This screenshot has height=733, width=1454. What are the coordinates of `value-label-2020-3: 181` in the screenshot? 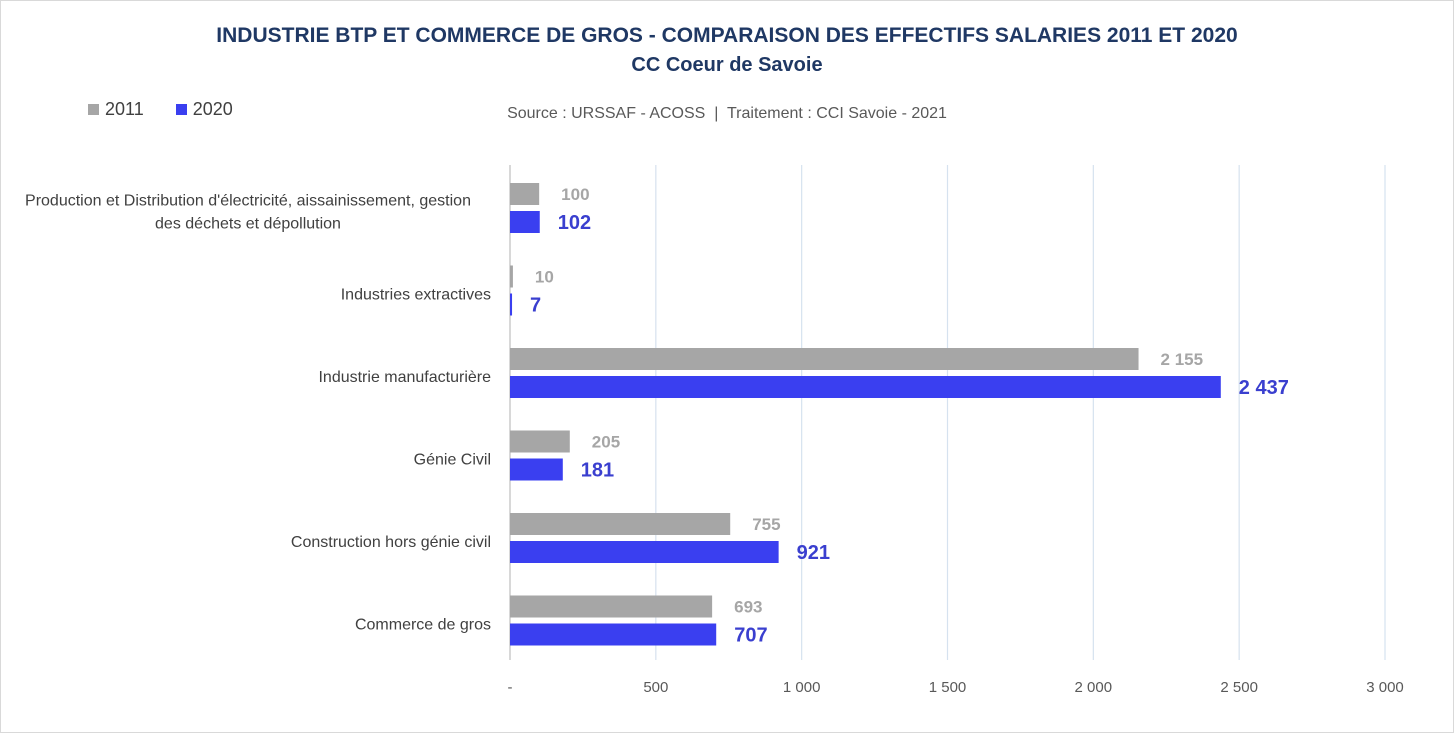 It's located at (597, 471).